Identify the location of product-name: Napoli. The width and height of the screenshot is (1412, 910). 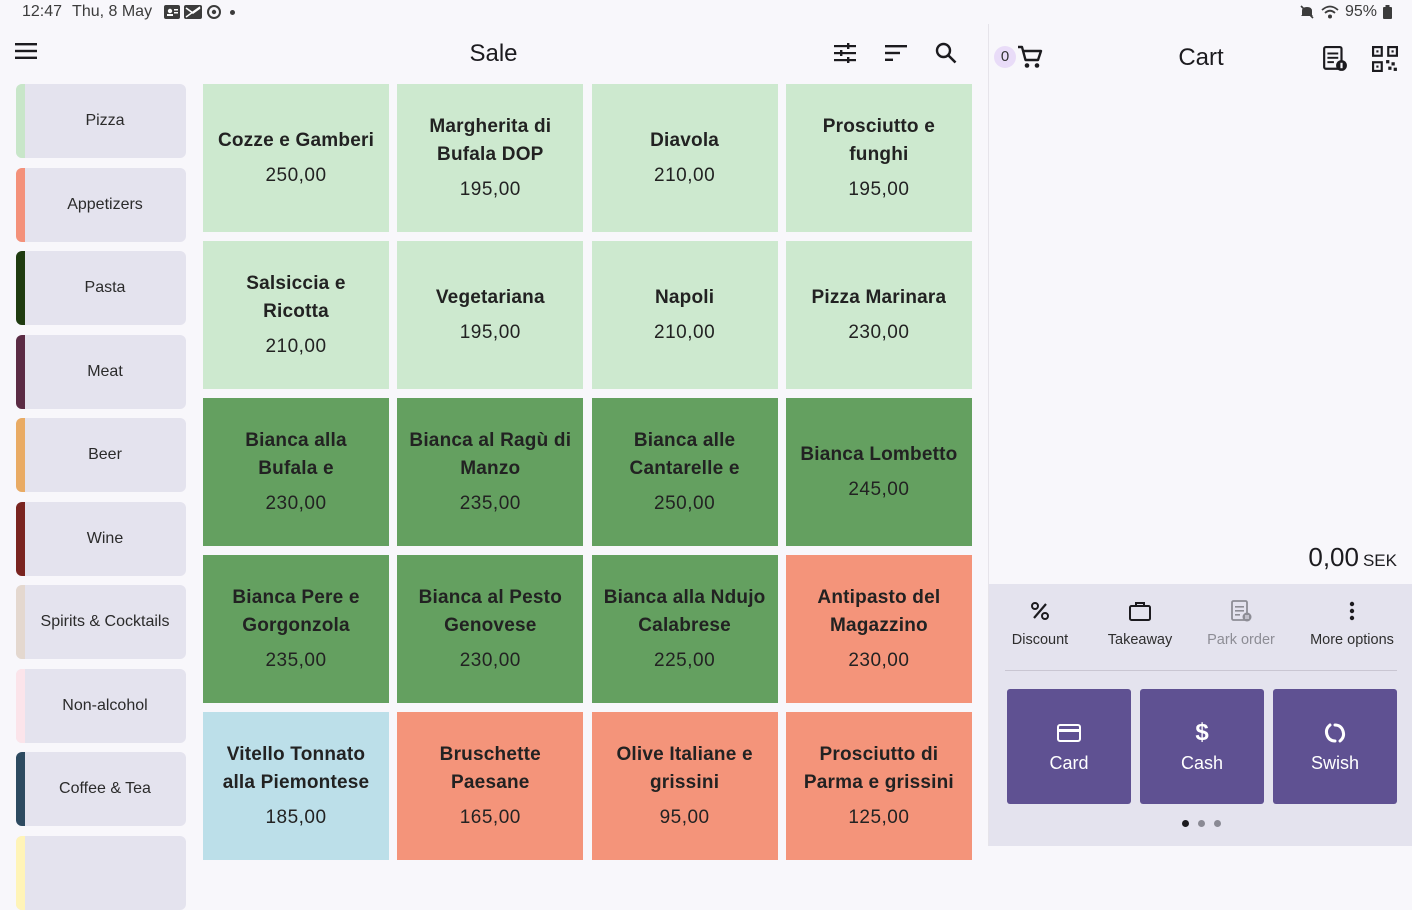
(684, 297).